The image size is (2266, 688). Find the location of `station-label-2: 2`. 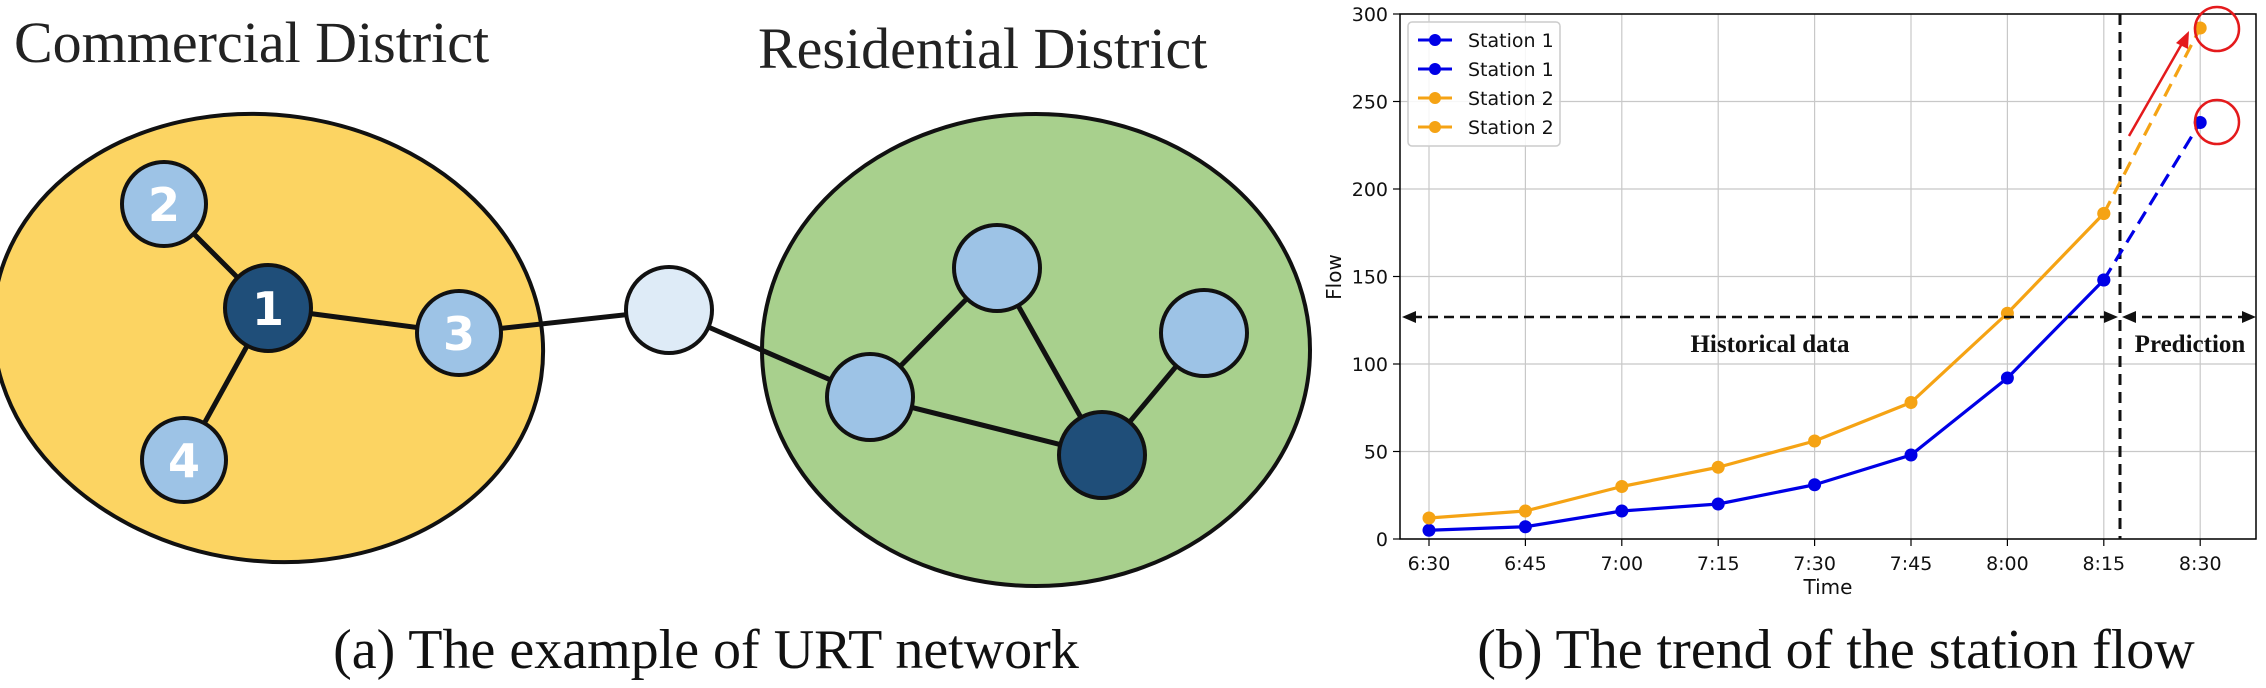

station-label-2: 2 is located at coordinates (164, 205).